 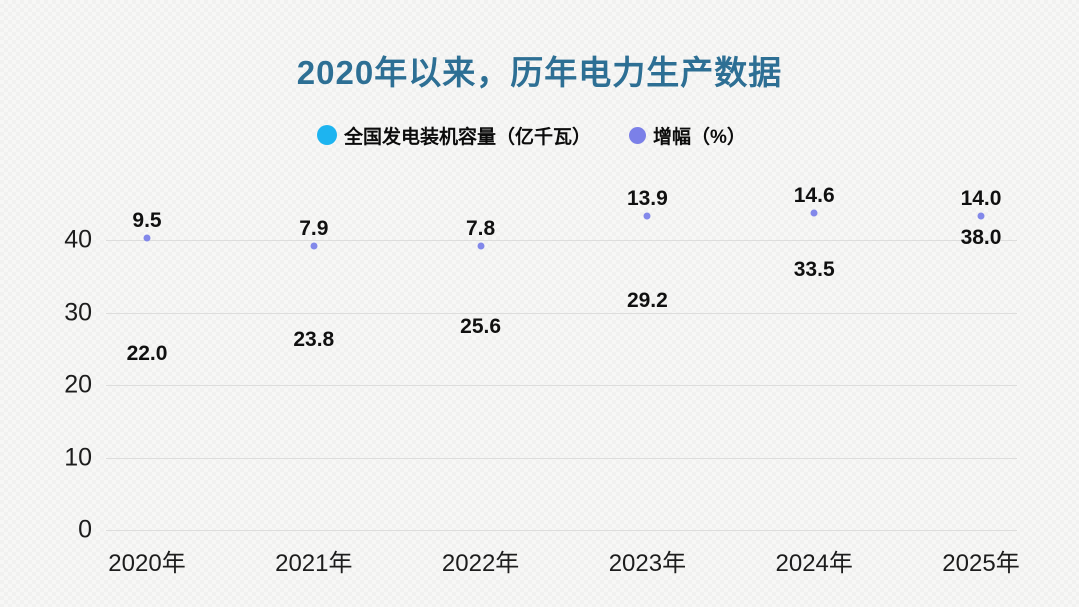 What do you see at coordinates (637, 135) in the screenshot?
I see `growth-legend-dot-icon` at bounding box center [637, 135].